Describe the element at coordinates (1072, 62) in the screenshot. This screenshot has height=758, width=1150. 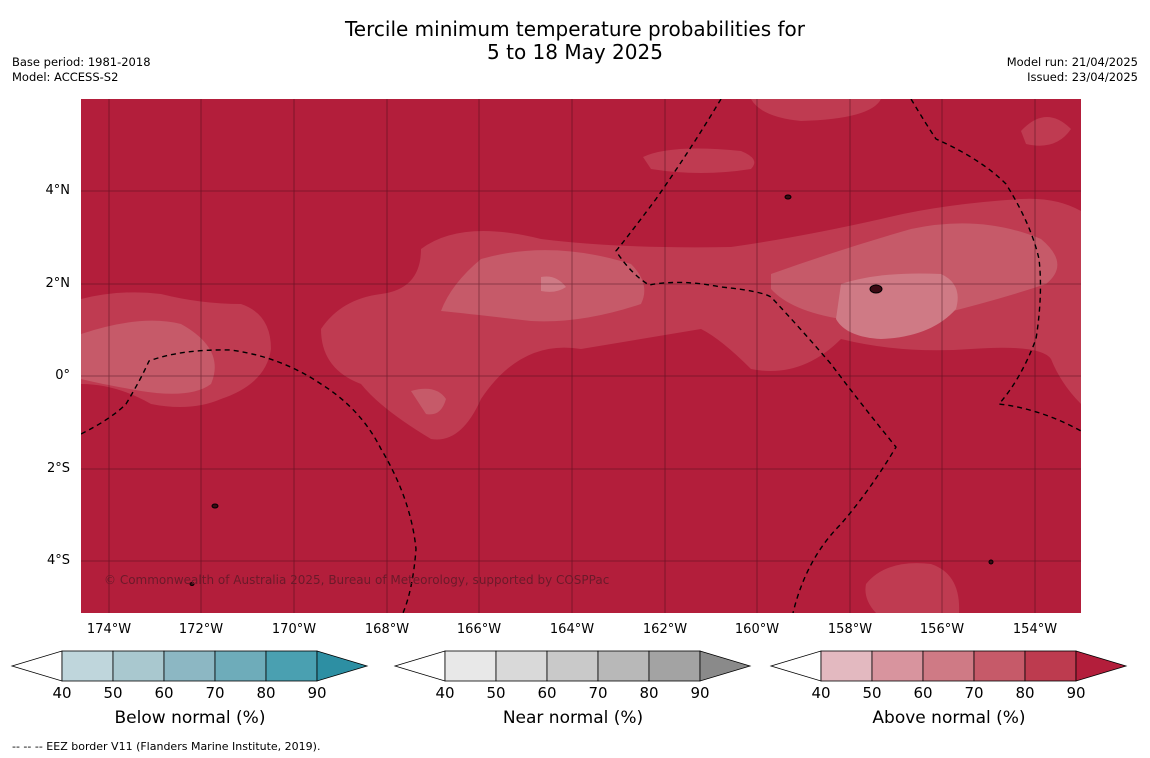
I see `model-run: Model run: 21/04/2025` at that location.